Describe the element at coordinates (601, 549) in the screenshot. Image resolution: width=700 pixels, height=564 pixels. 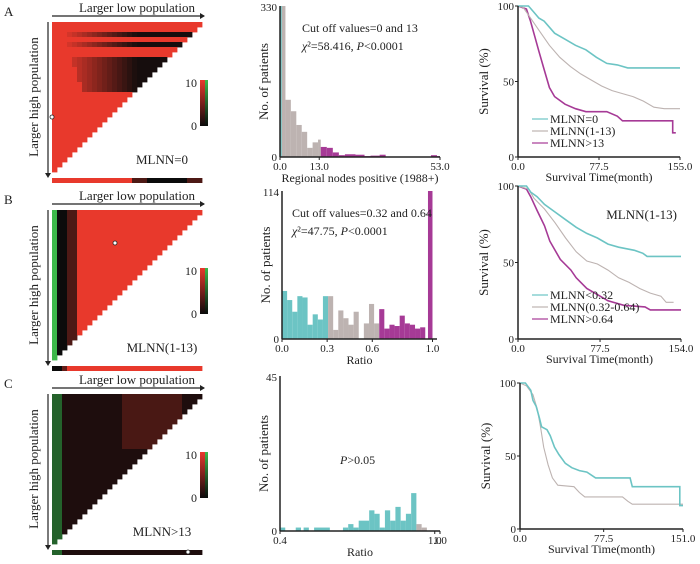
I see `x-axis-label: Survival Time(month)` at that location.